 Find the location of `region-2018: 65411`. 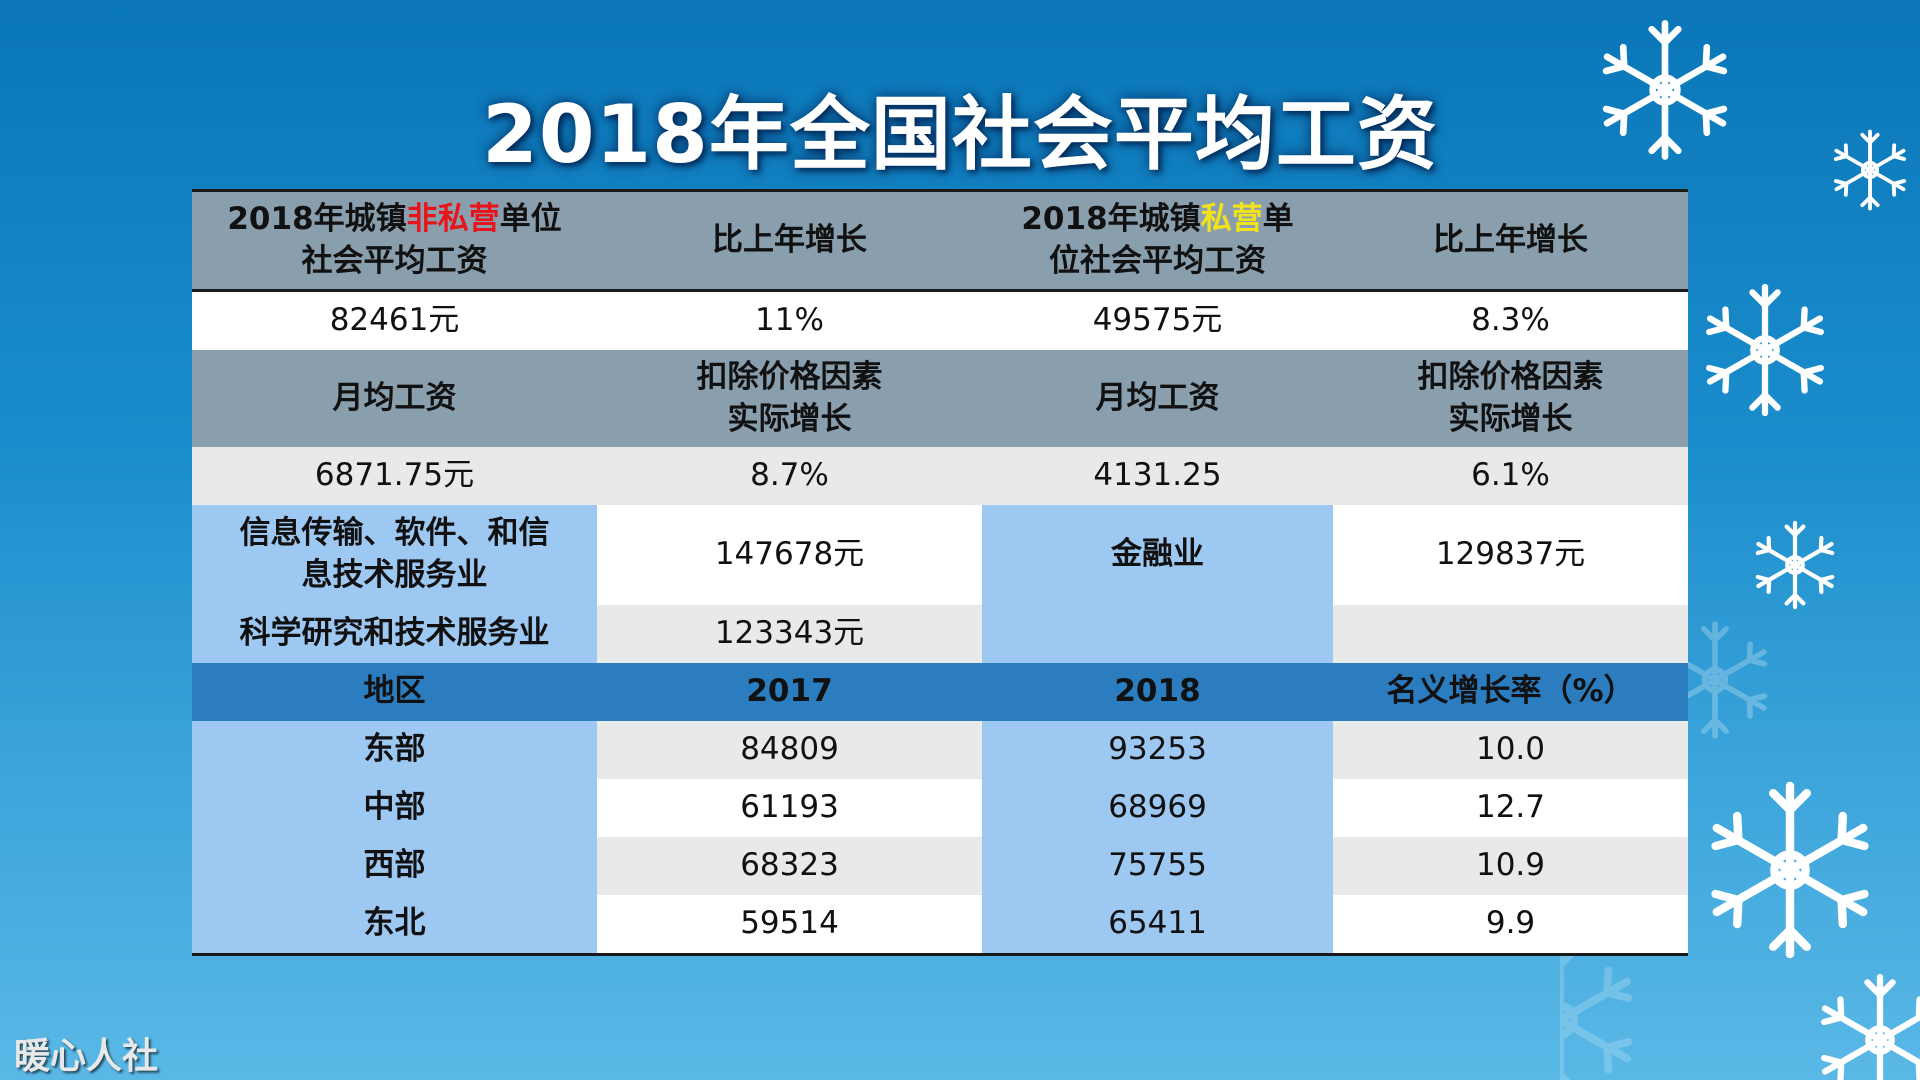

region-2018: 65411 is located at coordinates (1157, 925).